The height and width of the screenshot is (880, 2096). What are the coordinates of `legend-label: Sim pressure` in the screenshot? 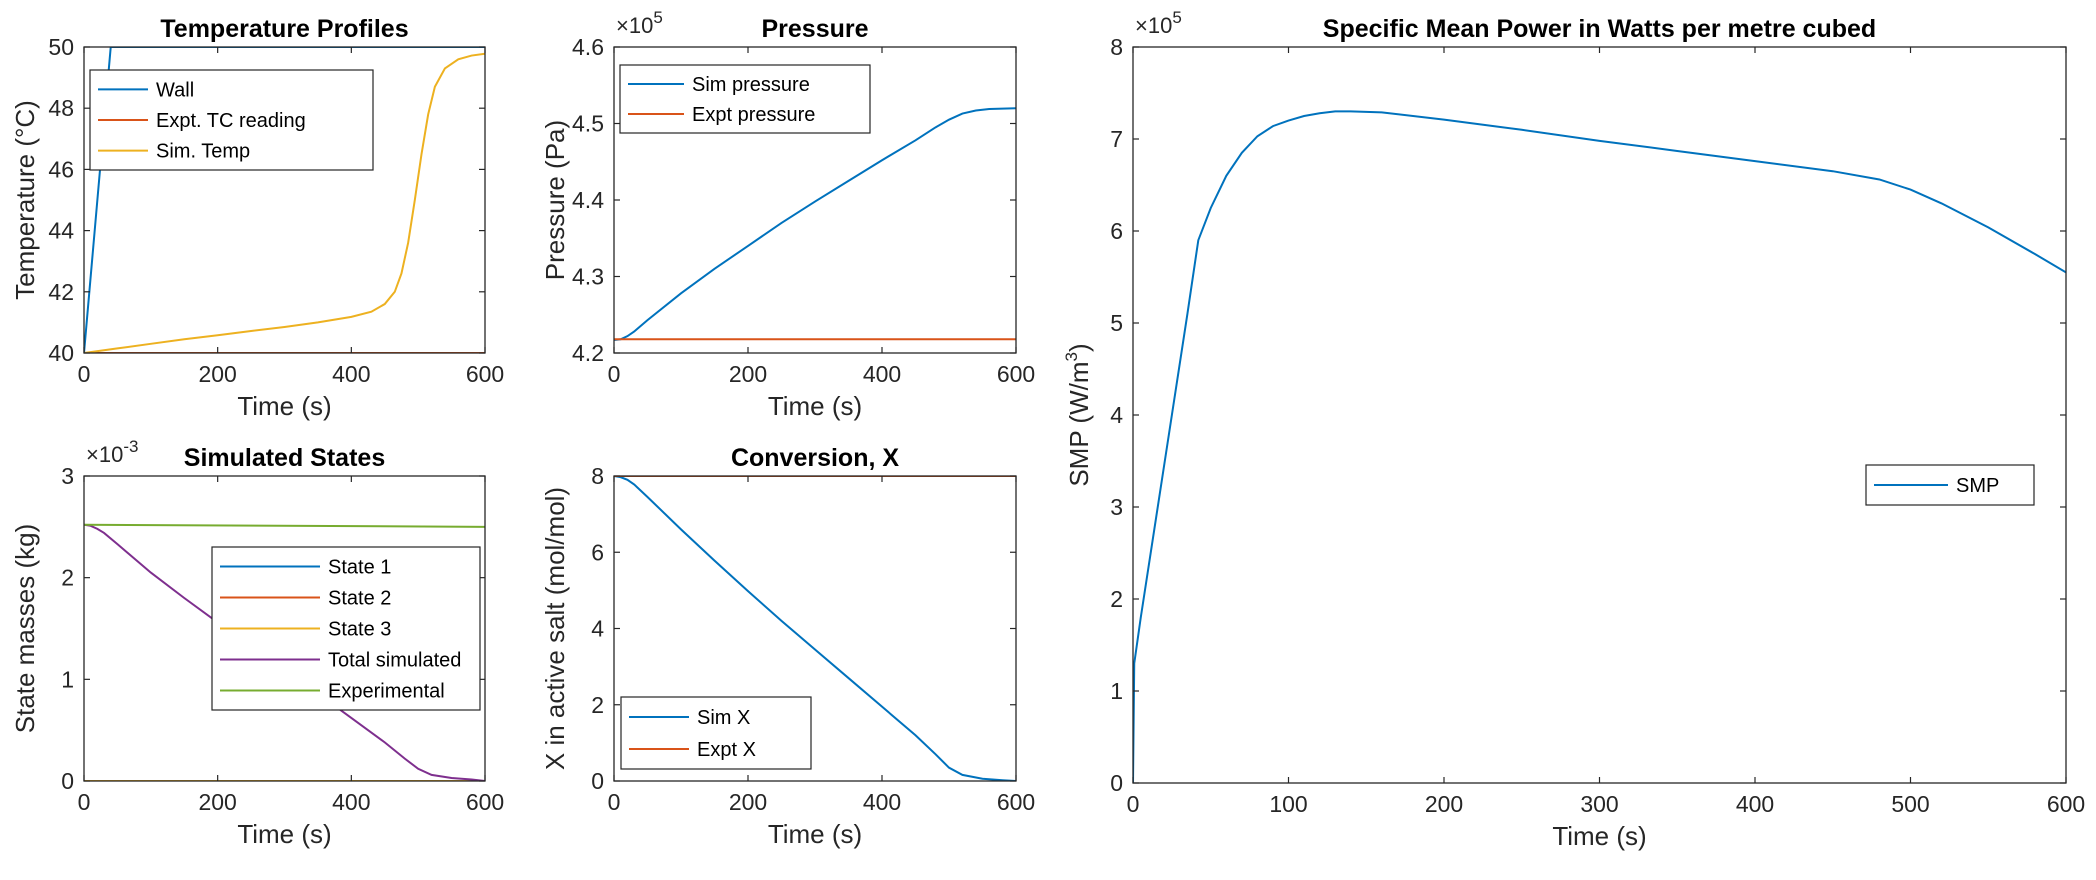 It's located at (751, 85).